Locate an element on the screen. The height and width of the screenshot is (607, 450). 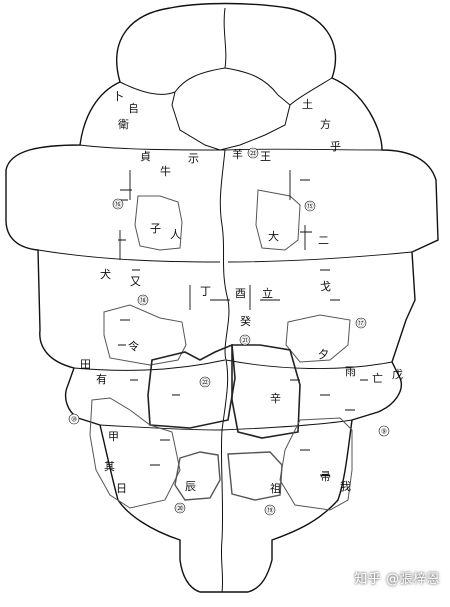
upper-plate-lines is located at coordinates (226, 79).